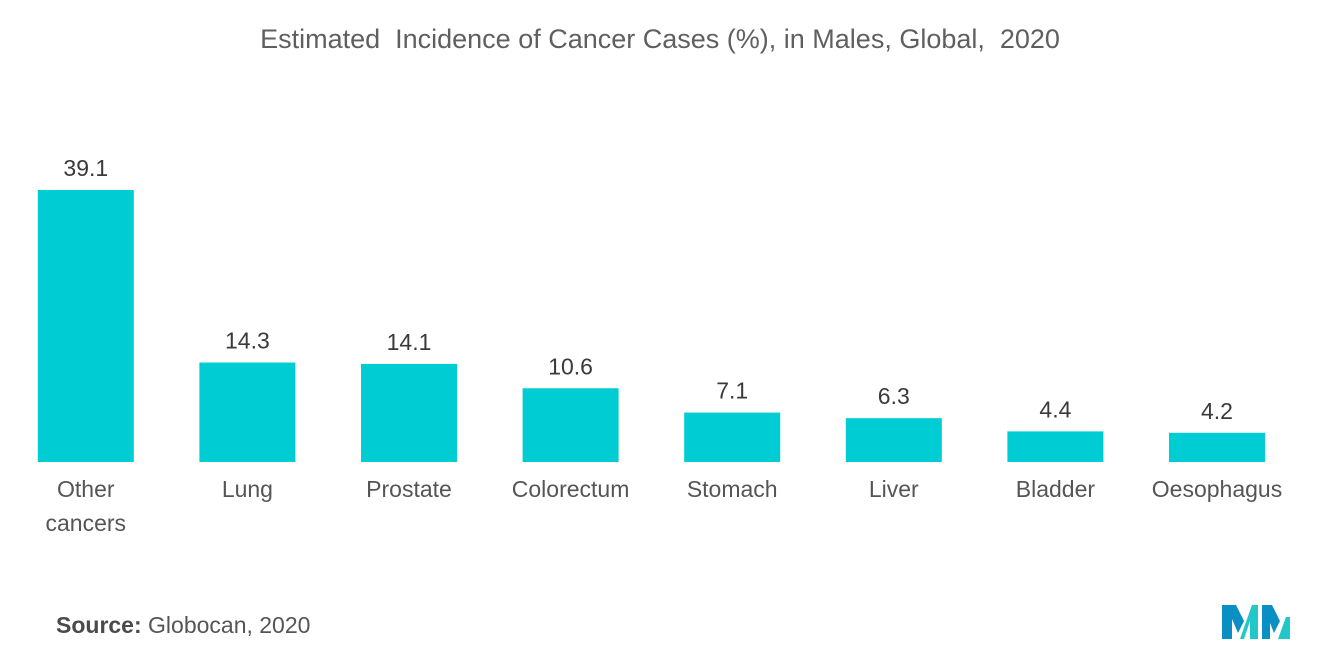 This screenshot has height=665, width=1320. I want to click on category-label: Liver, so click(894, 489).